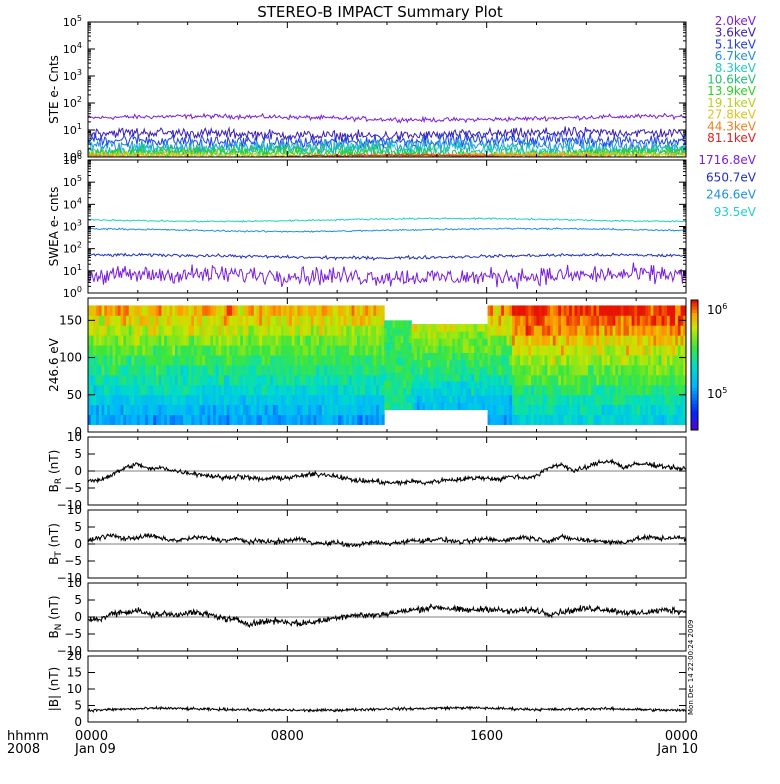 The height and width of the screenshot is (784, 780). Describe the element at coordinates (70, 249) in the screenshot. I see `swea-ytick-base: 10` at that location.